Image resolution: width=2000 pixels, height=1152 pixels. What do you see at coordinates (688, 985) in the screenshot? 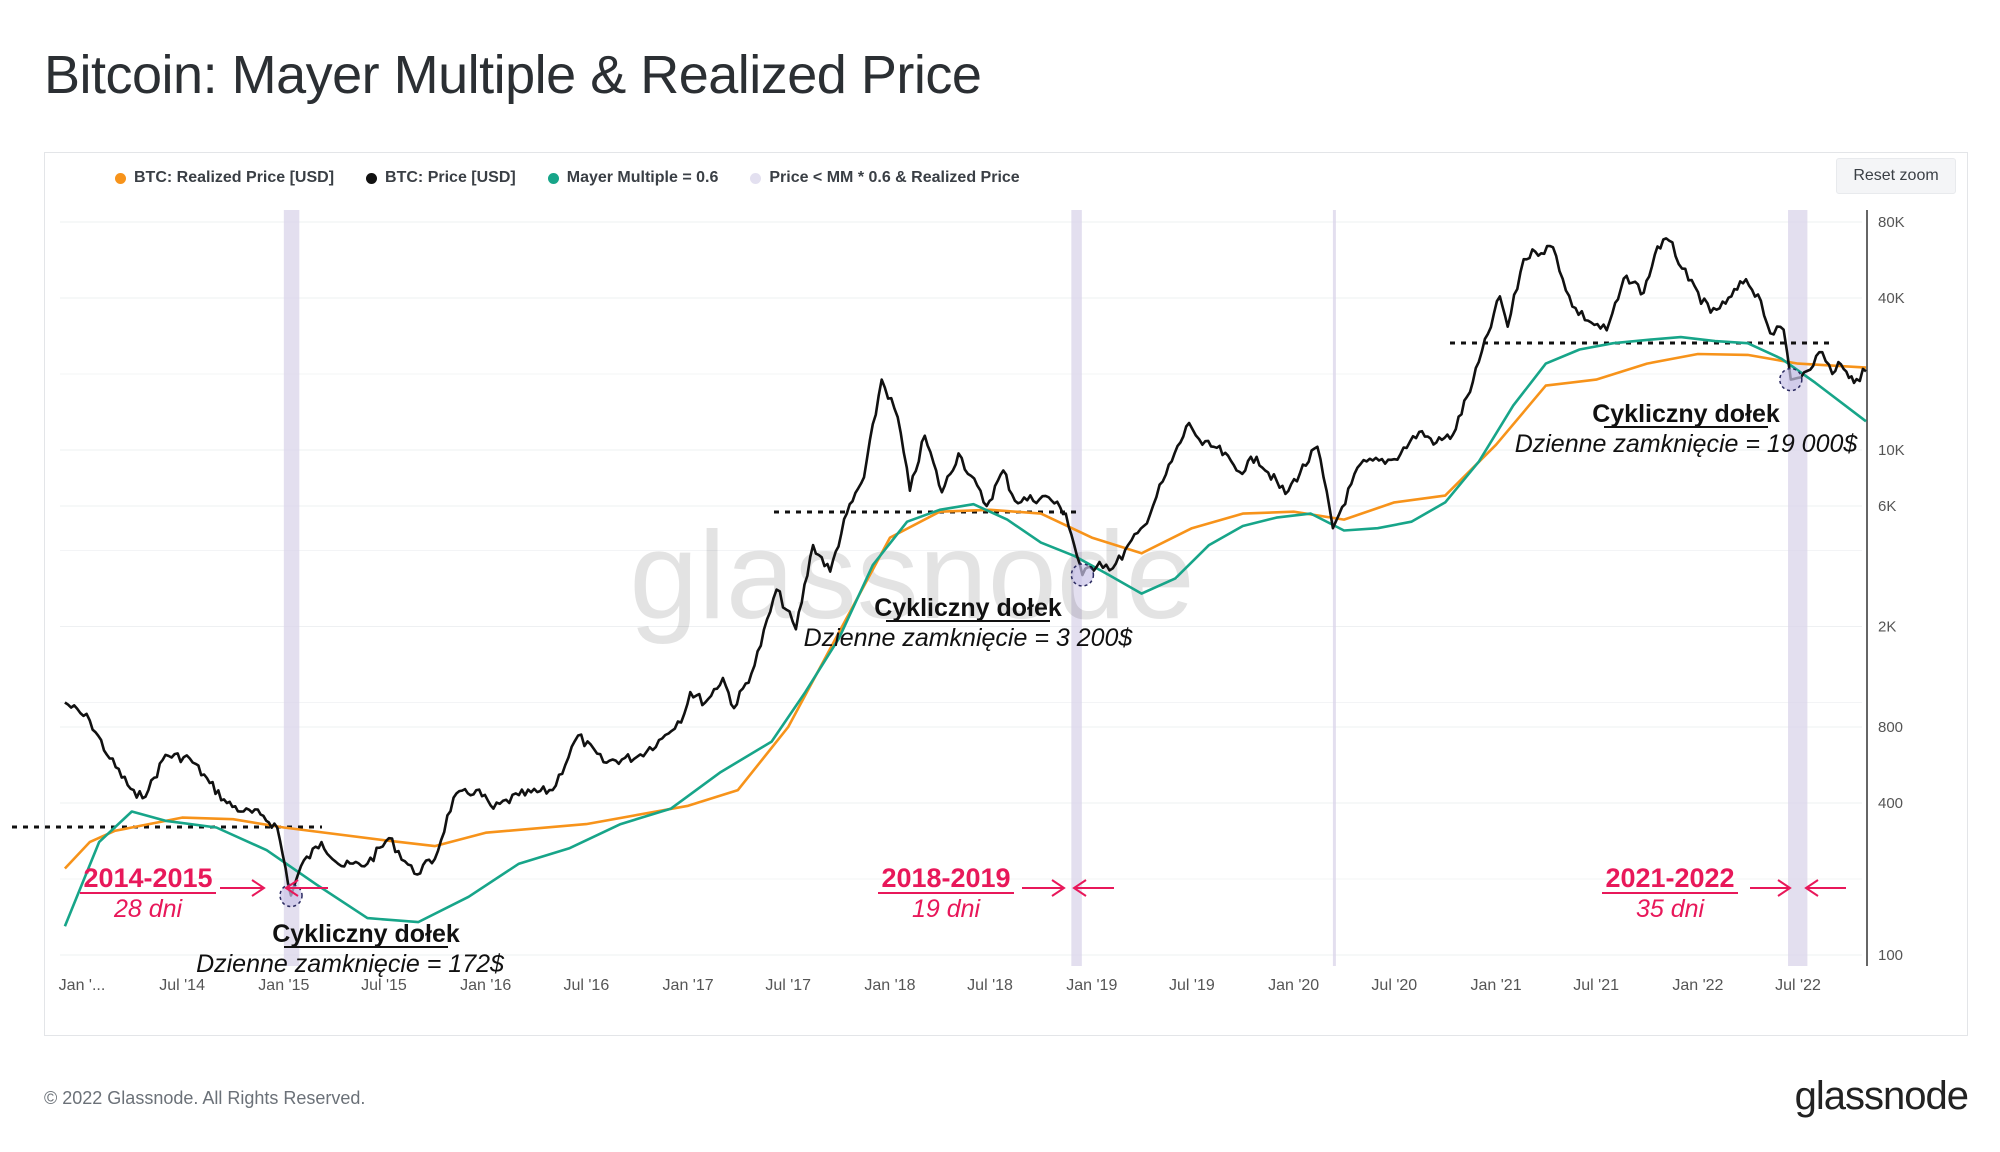
I see `x-tick-label: Jan '17` at bounding box center [688, 985].